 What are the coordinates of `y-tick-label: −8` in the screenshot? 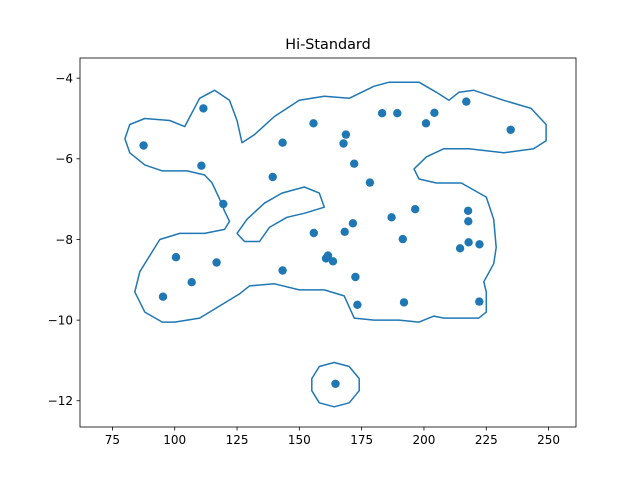 It's located at (64, 240).